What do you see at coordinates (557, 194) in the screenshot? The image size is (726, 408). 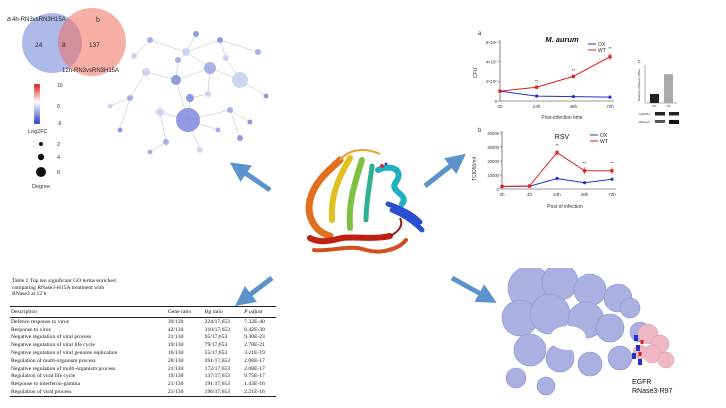 I see `x-tick-label: 24h` at bounding box center [557, 194].